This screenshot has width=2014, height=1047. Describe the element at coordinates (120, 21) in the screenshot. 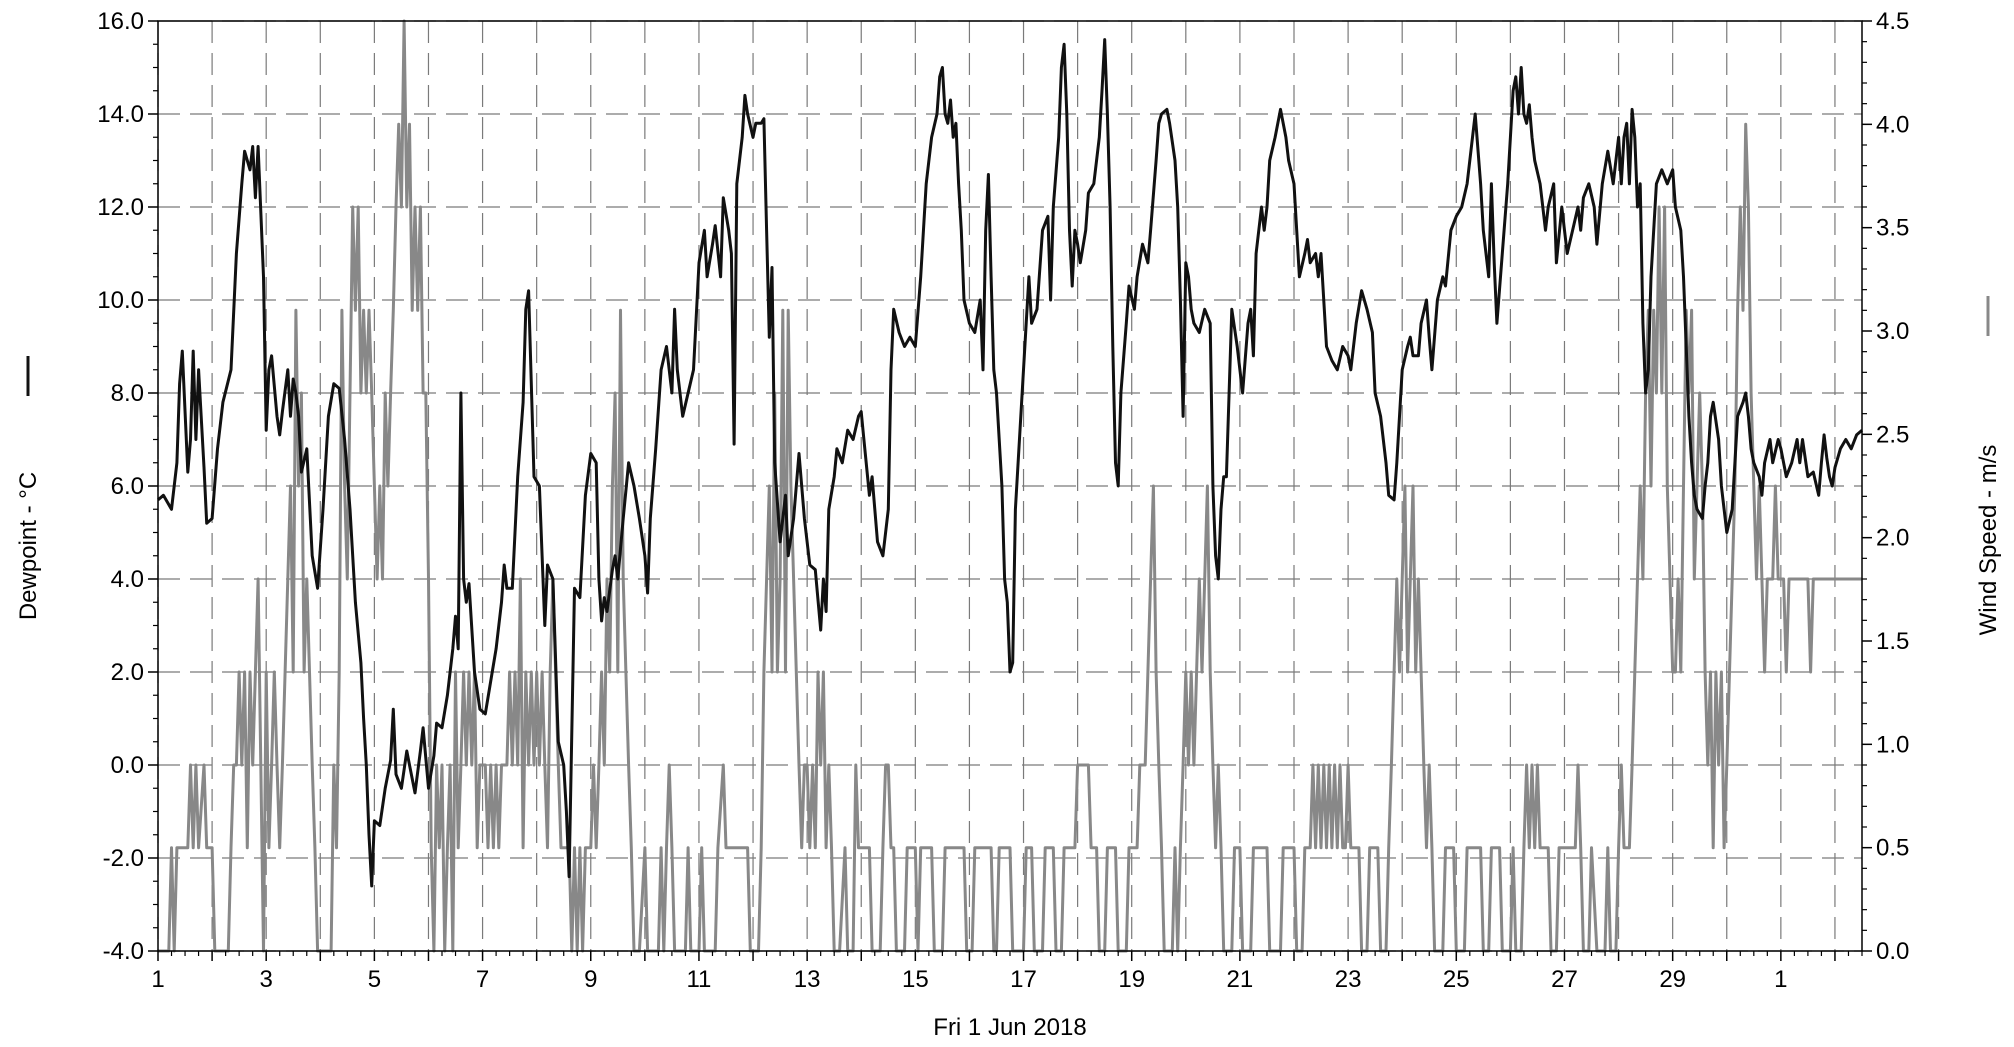

I see `left-tick-label: 16.0` at that location.